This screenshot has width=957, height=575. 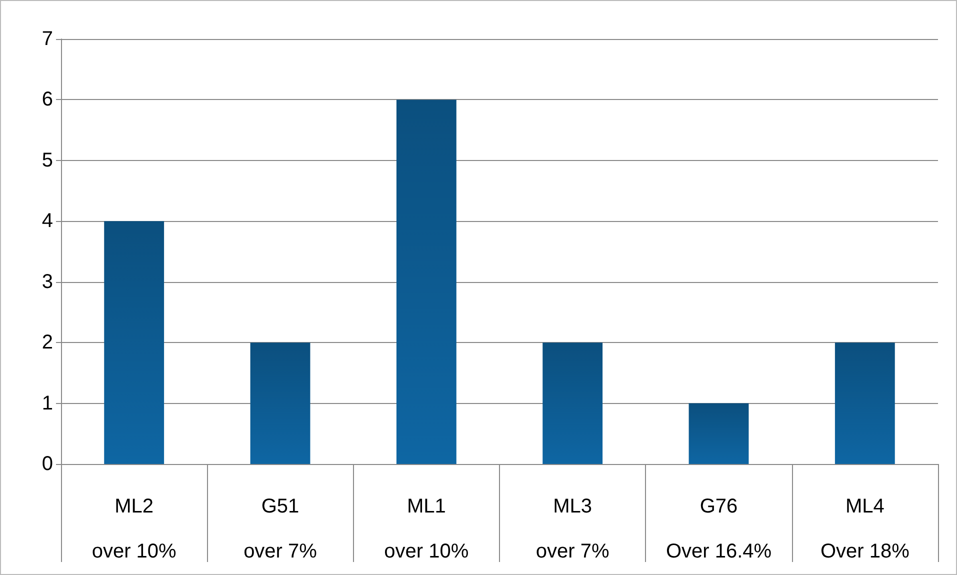 I want to click on y-tick-label: 3, so click(x=47, y=281).